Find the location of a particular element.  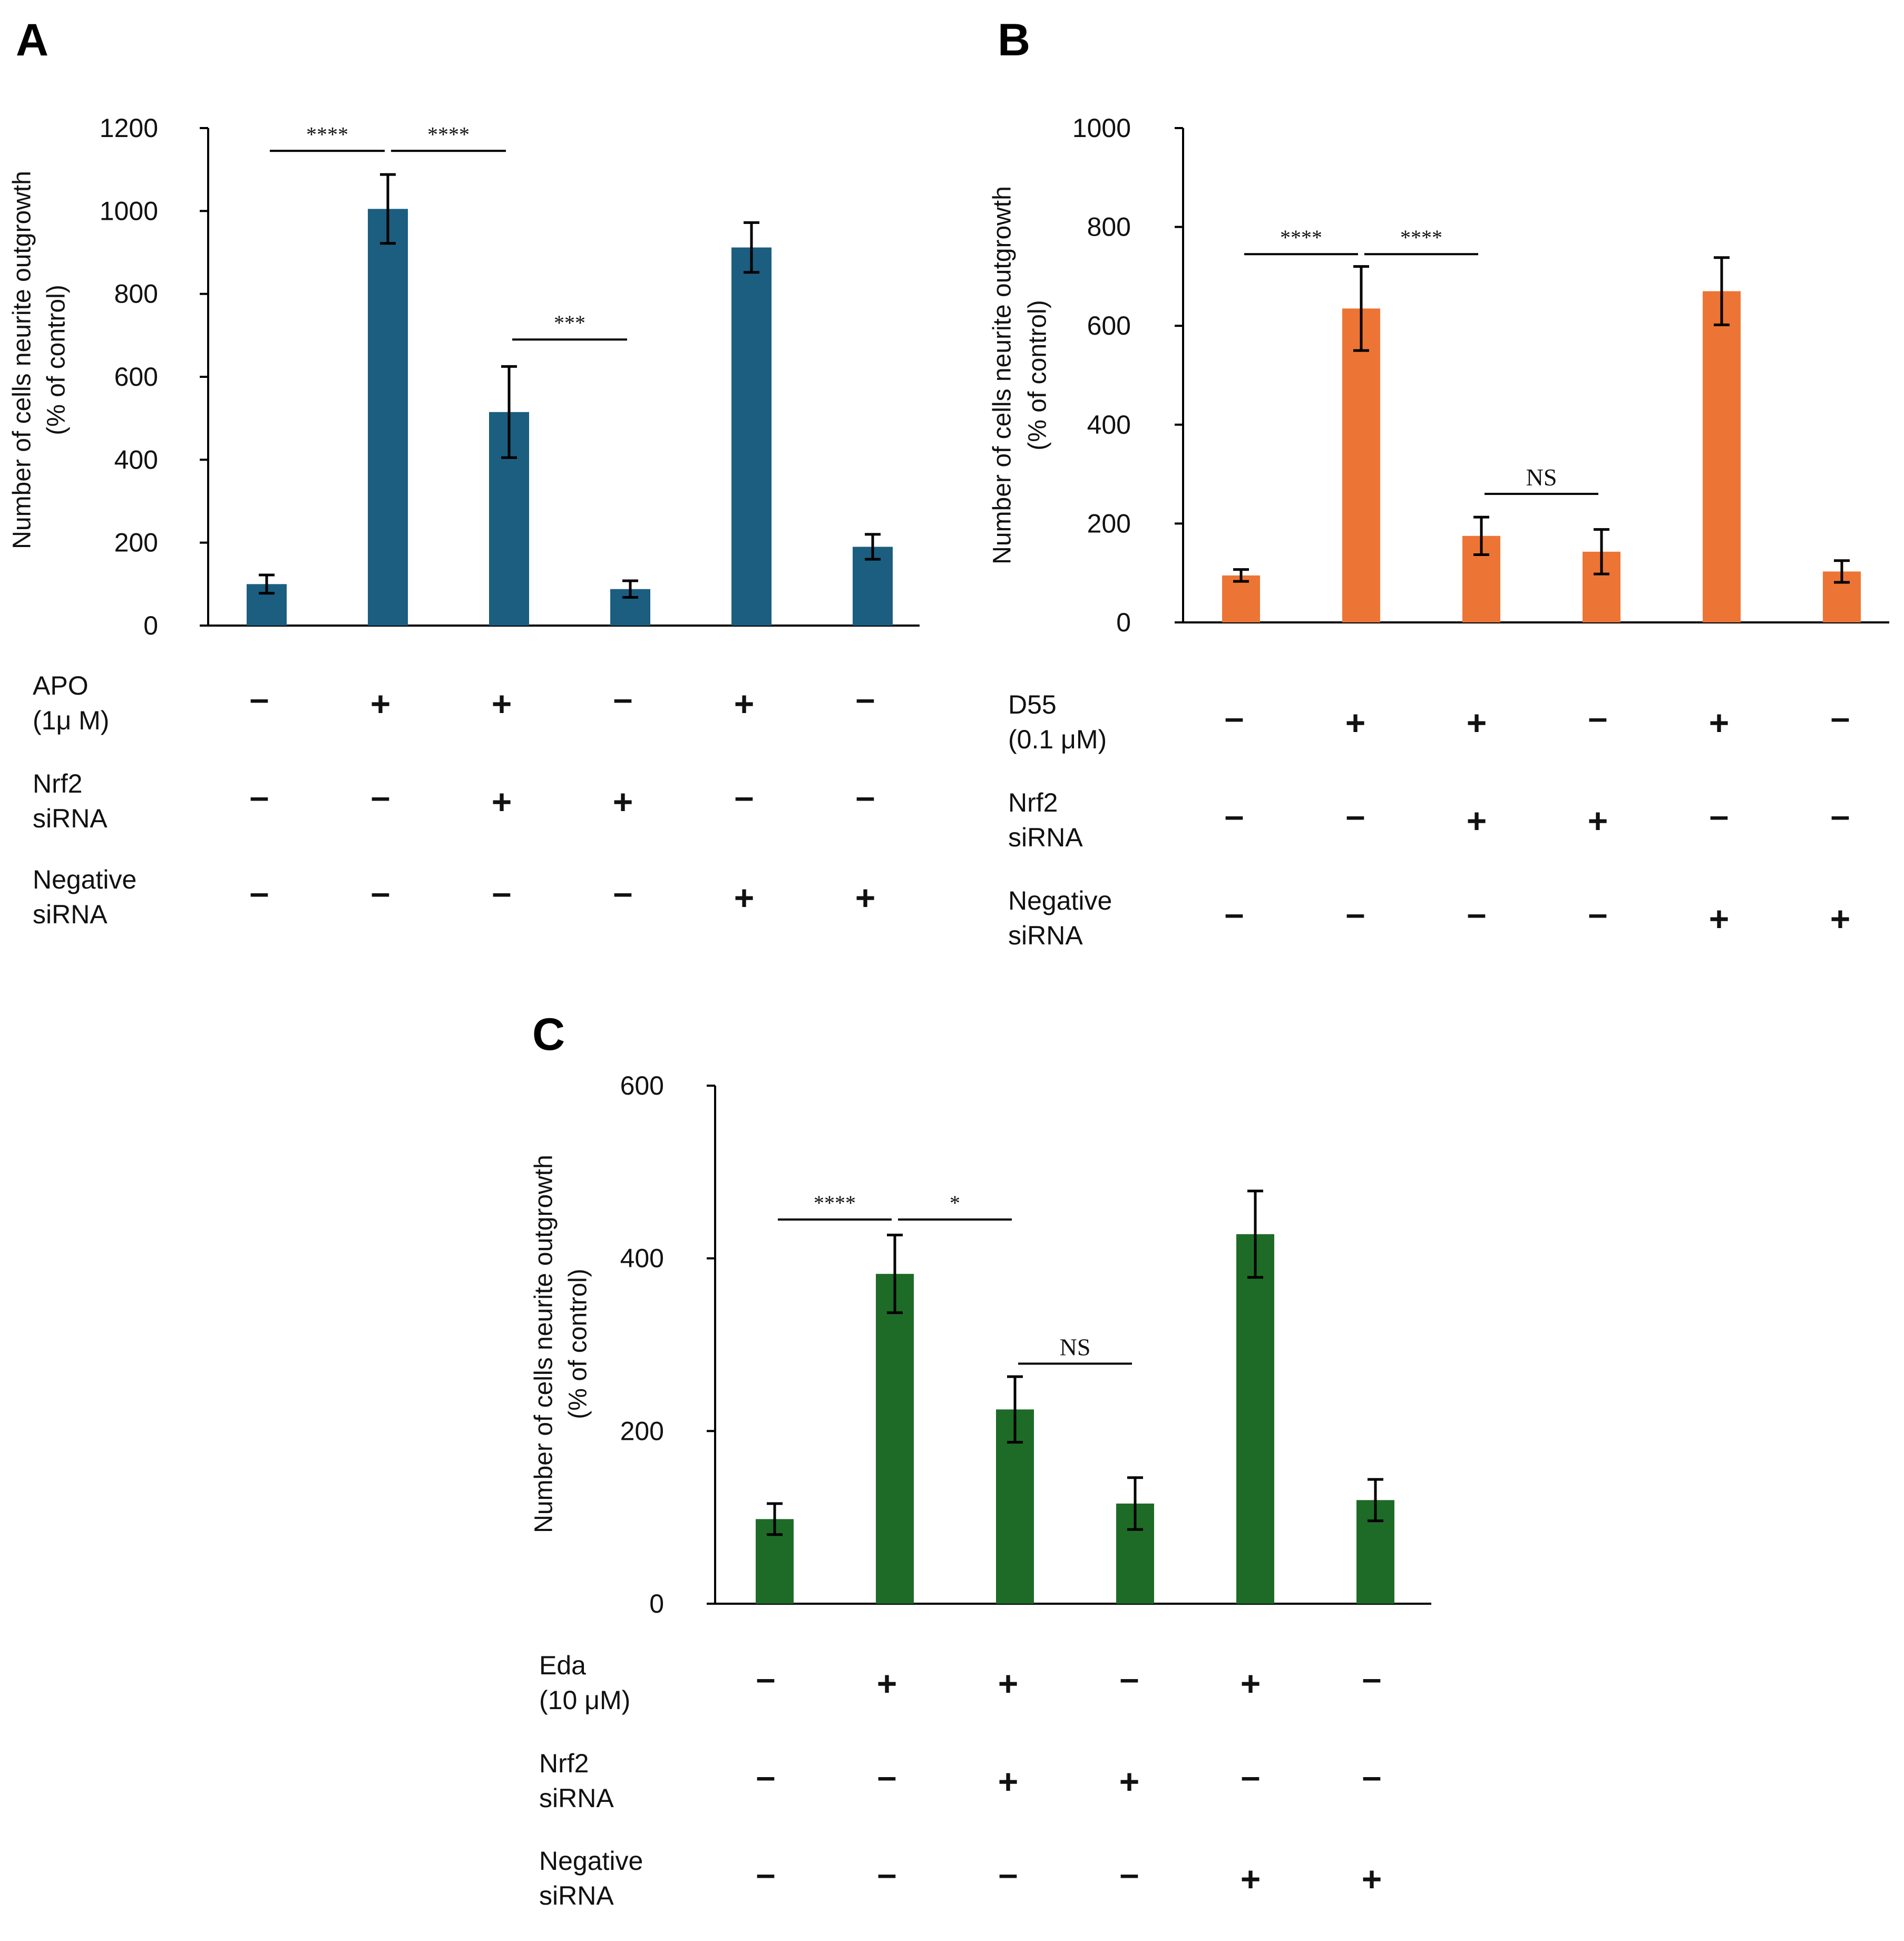

significance-label: NS is located at coordinates (1541, 477).